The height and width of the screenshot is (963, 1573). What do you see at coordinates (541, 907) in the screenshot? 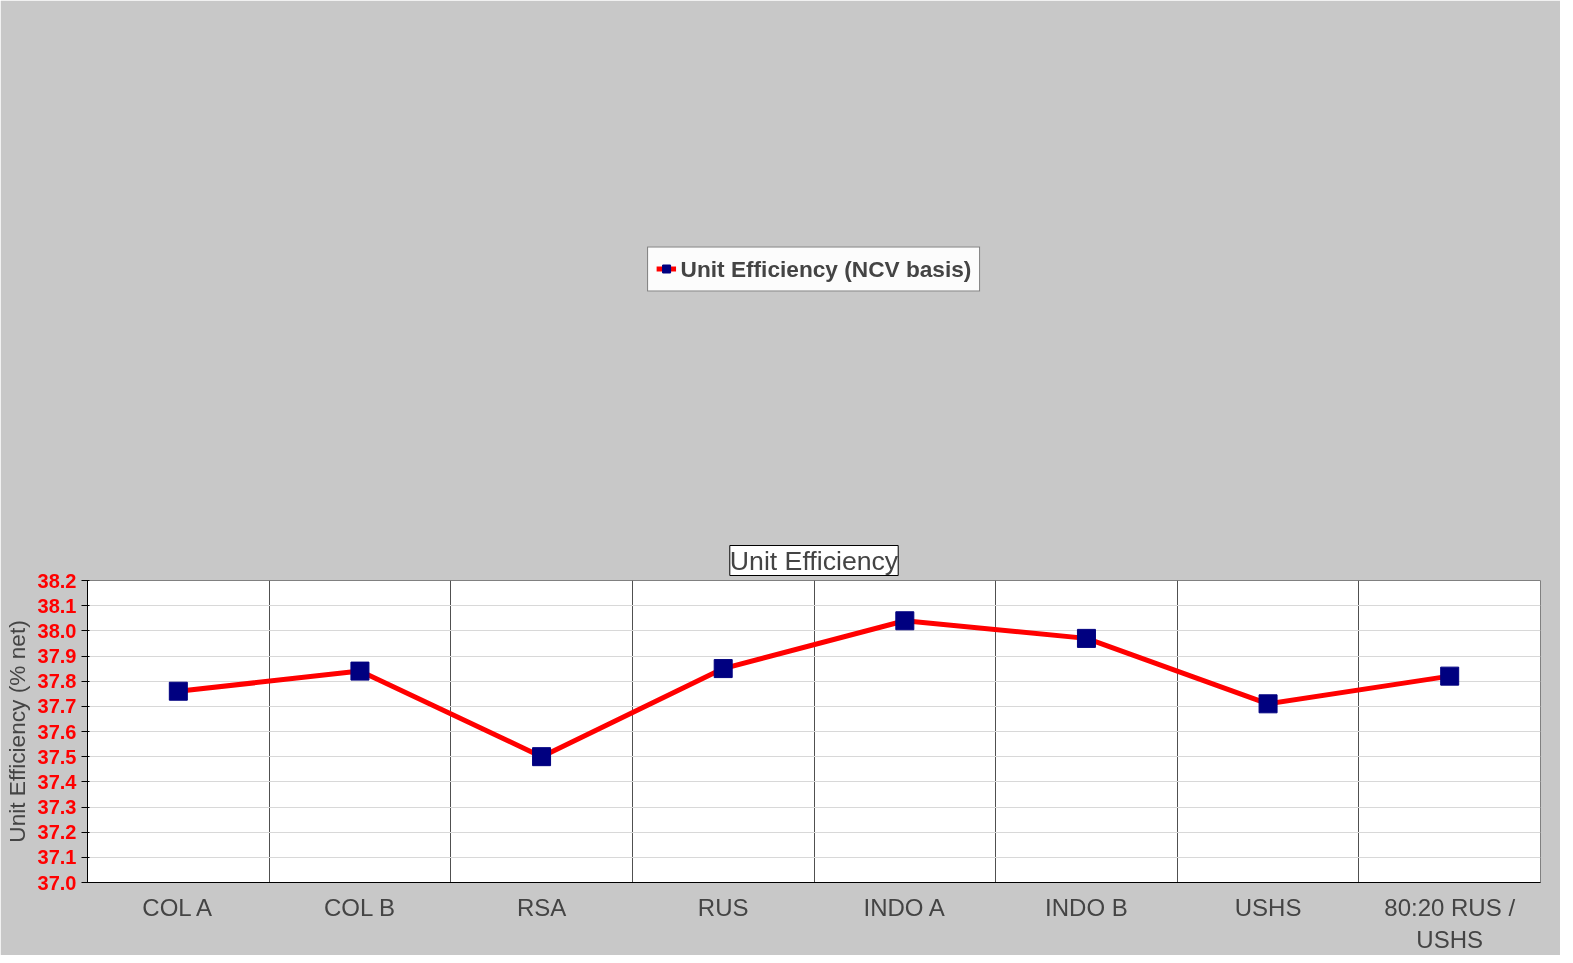
I see `x-tick-label: RSA` at bounding box center [541, 907].